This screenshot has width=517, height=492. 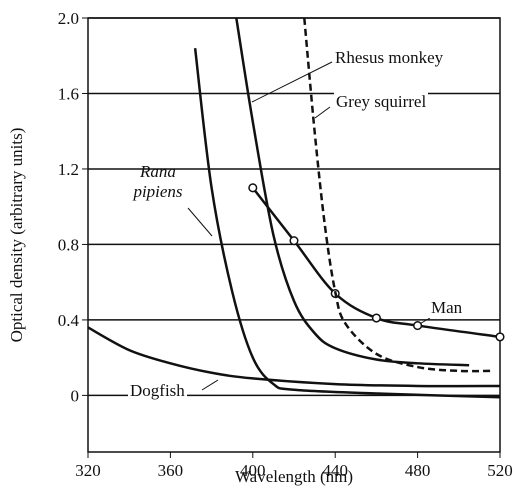 I want to click on series-label: Man, so click(x=447, y=308).